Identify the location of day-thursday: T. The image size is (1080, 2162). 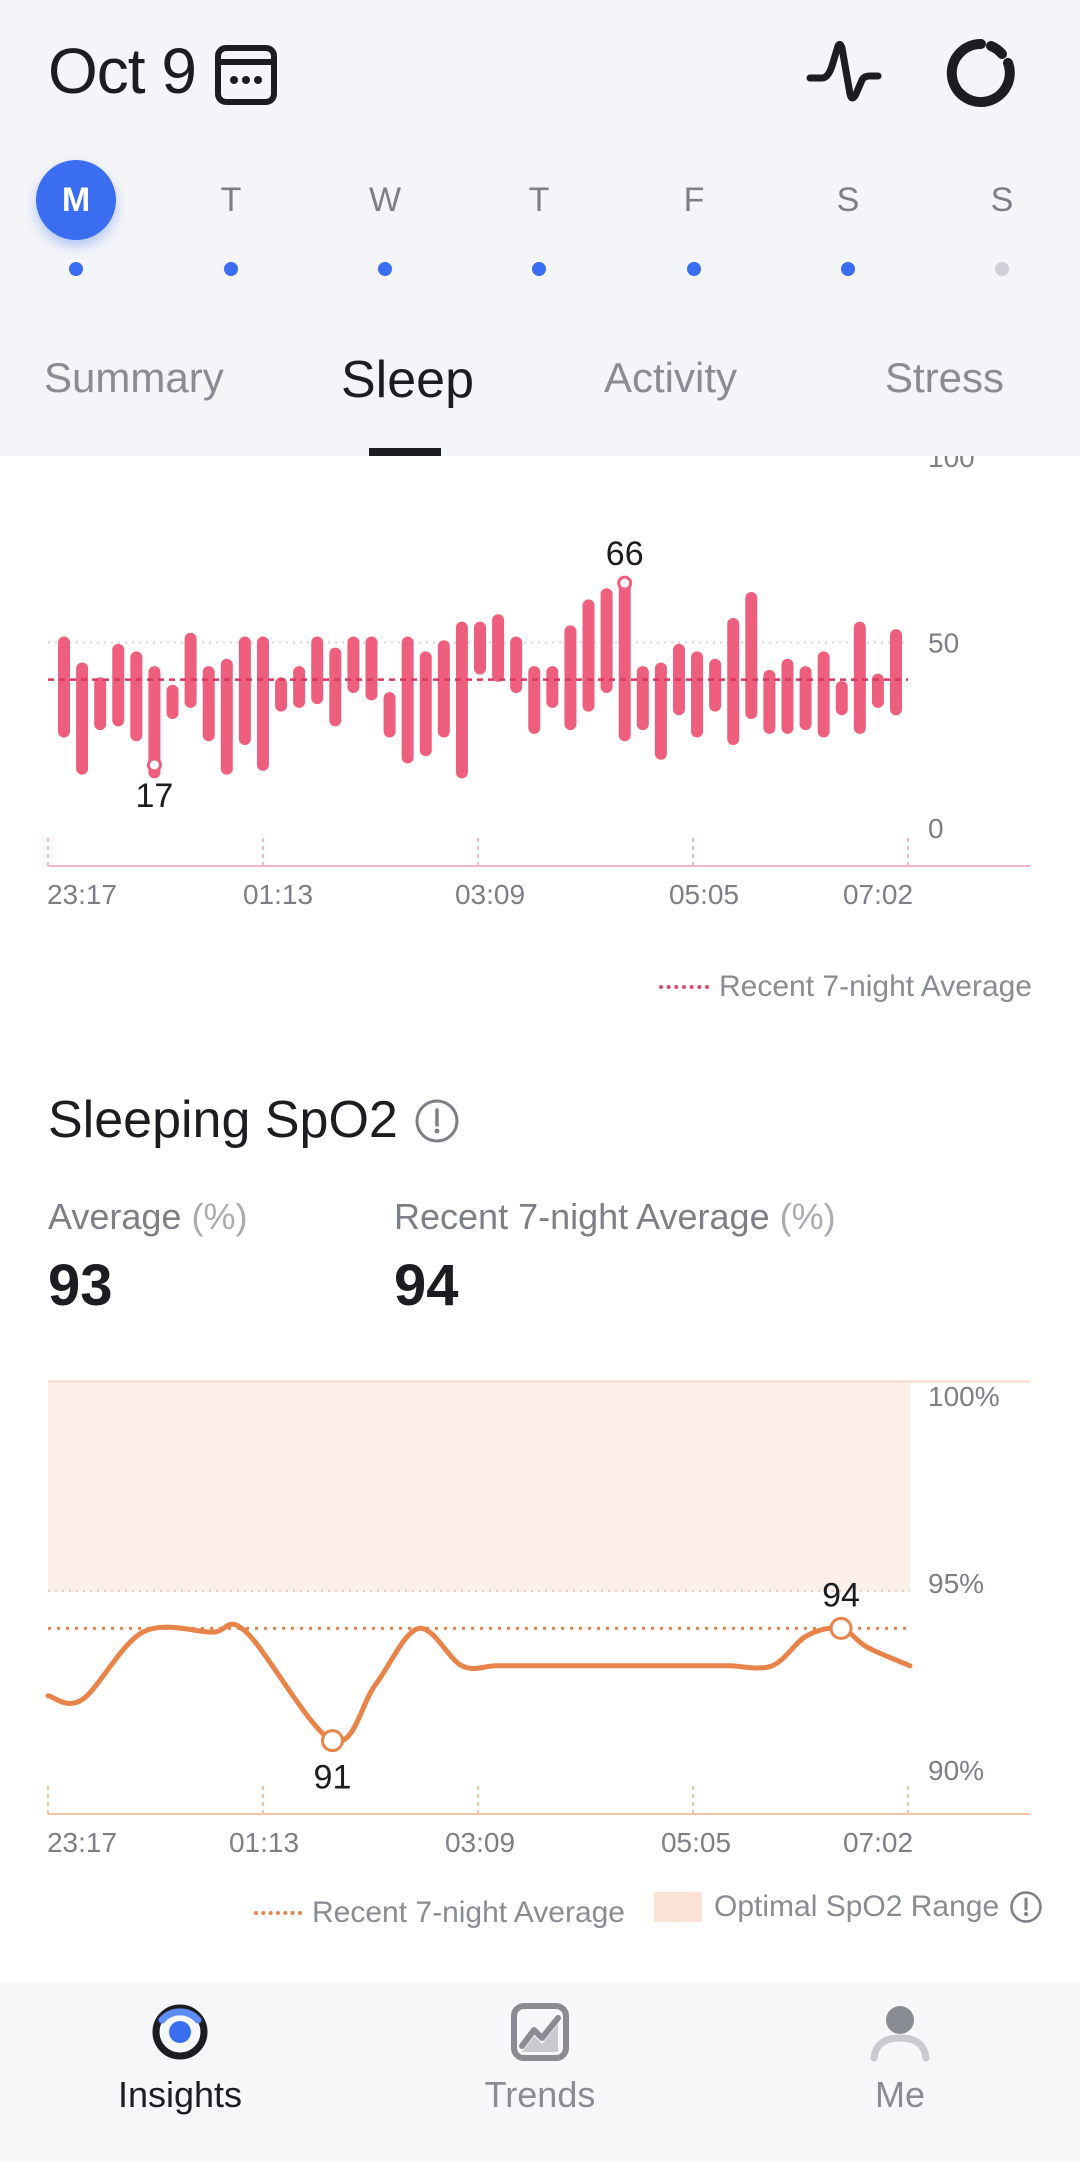
(539, 220).